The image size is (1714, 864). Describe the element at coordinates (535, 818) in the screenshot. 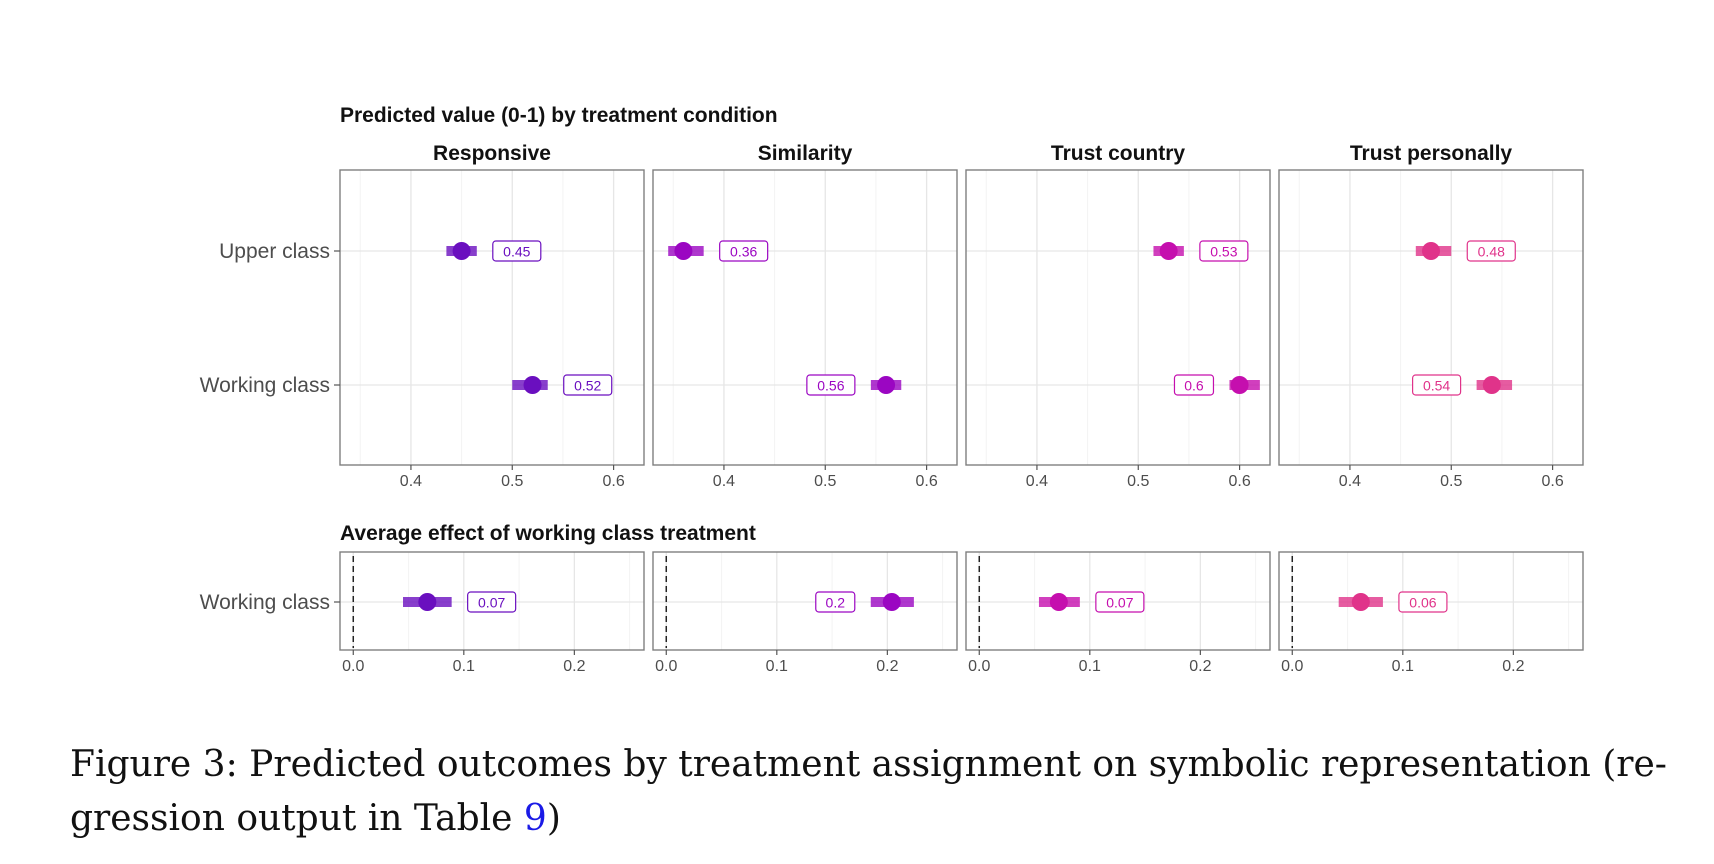

I see `table-reference-link: 9` at that location.